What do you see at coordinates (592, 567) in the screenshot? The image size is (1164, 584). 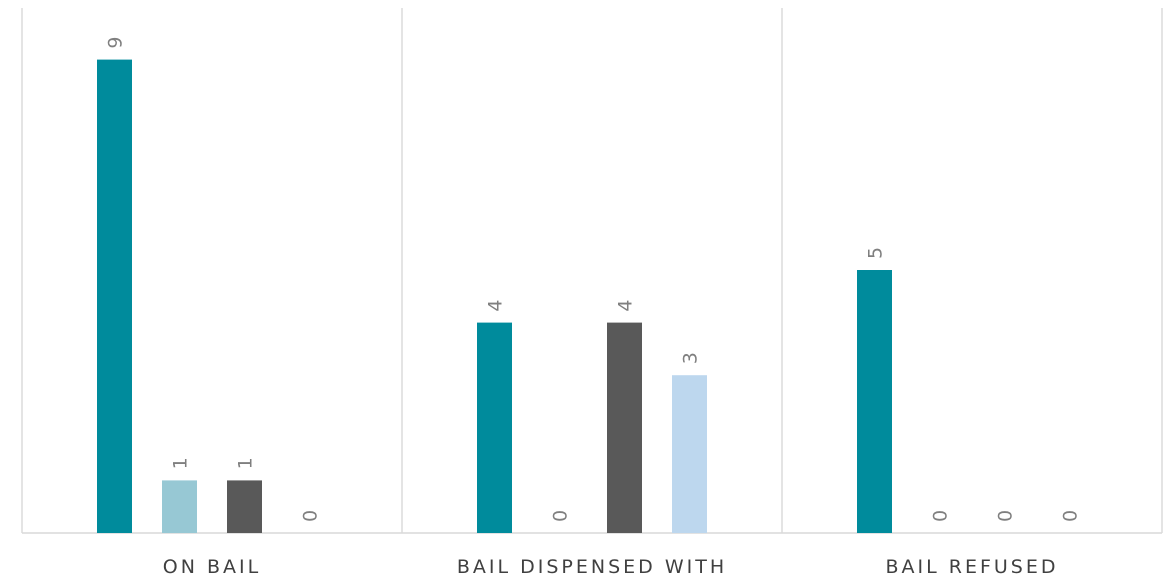 I see `category-label: BAIL DISPENSED WITH` at bounding box center [592, 567].